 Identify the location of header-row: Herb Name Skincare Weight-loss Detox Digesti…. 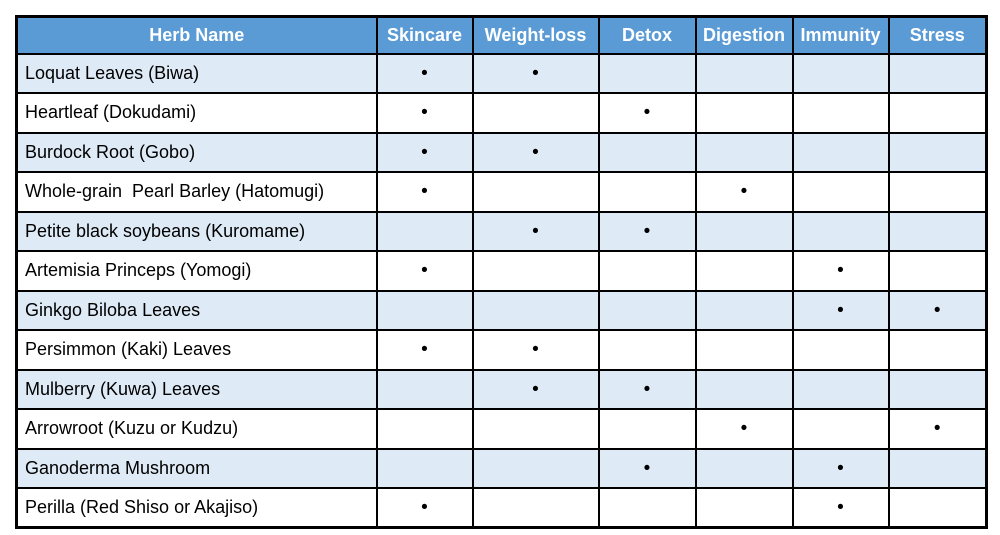
(501, 35).